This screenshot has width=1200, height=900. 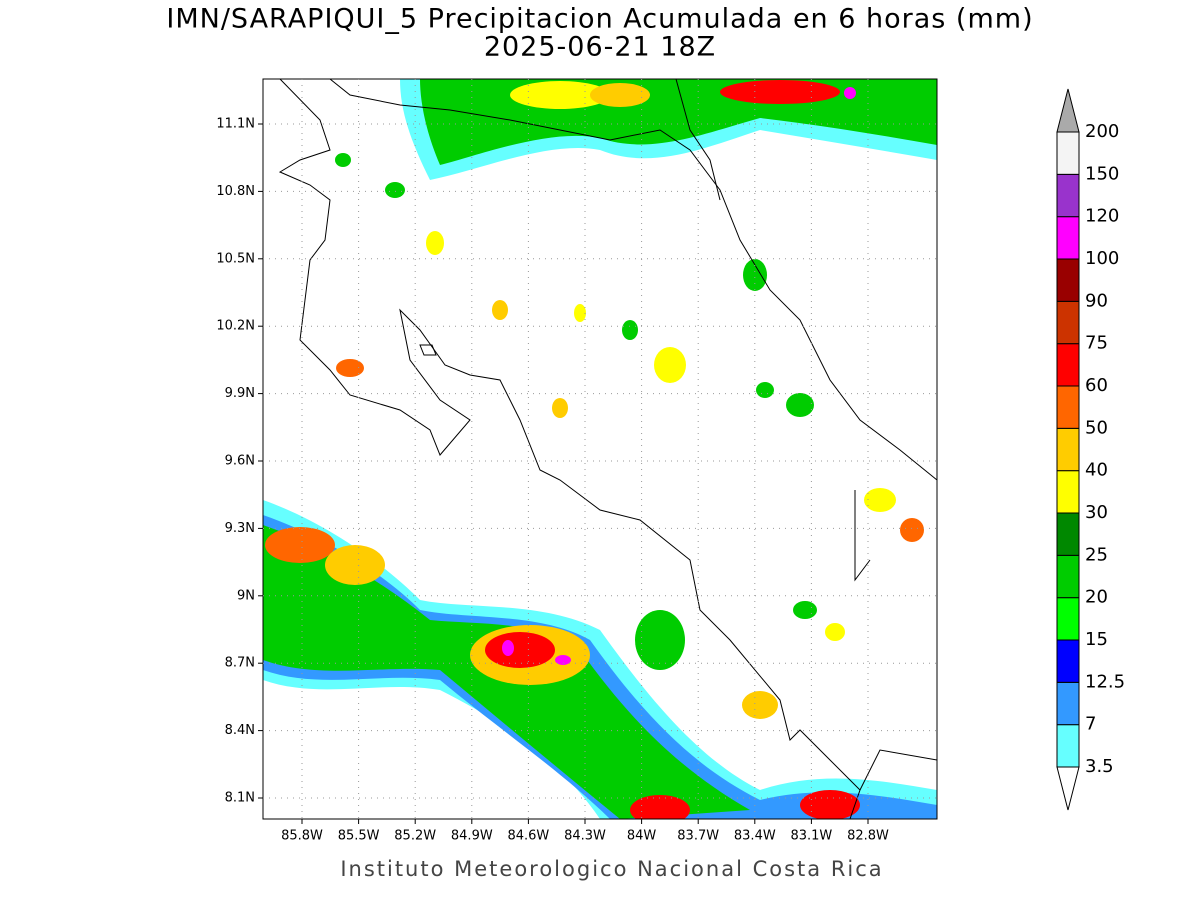 I want to click on colorbar-over, so click(x=1068, y=110).